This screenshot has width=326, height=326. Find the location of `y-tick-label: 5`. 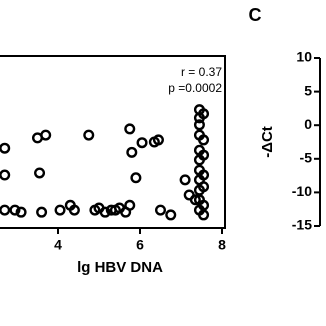

y-tick-label: 5 is located at coordinates (308, 90).